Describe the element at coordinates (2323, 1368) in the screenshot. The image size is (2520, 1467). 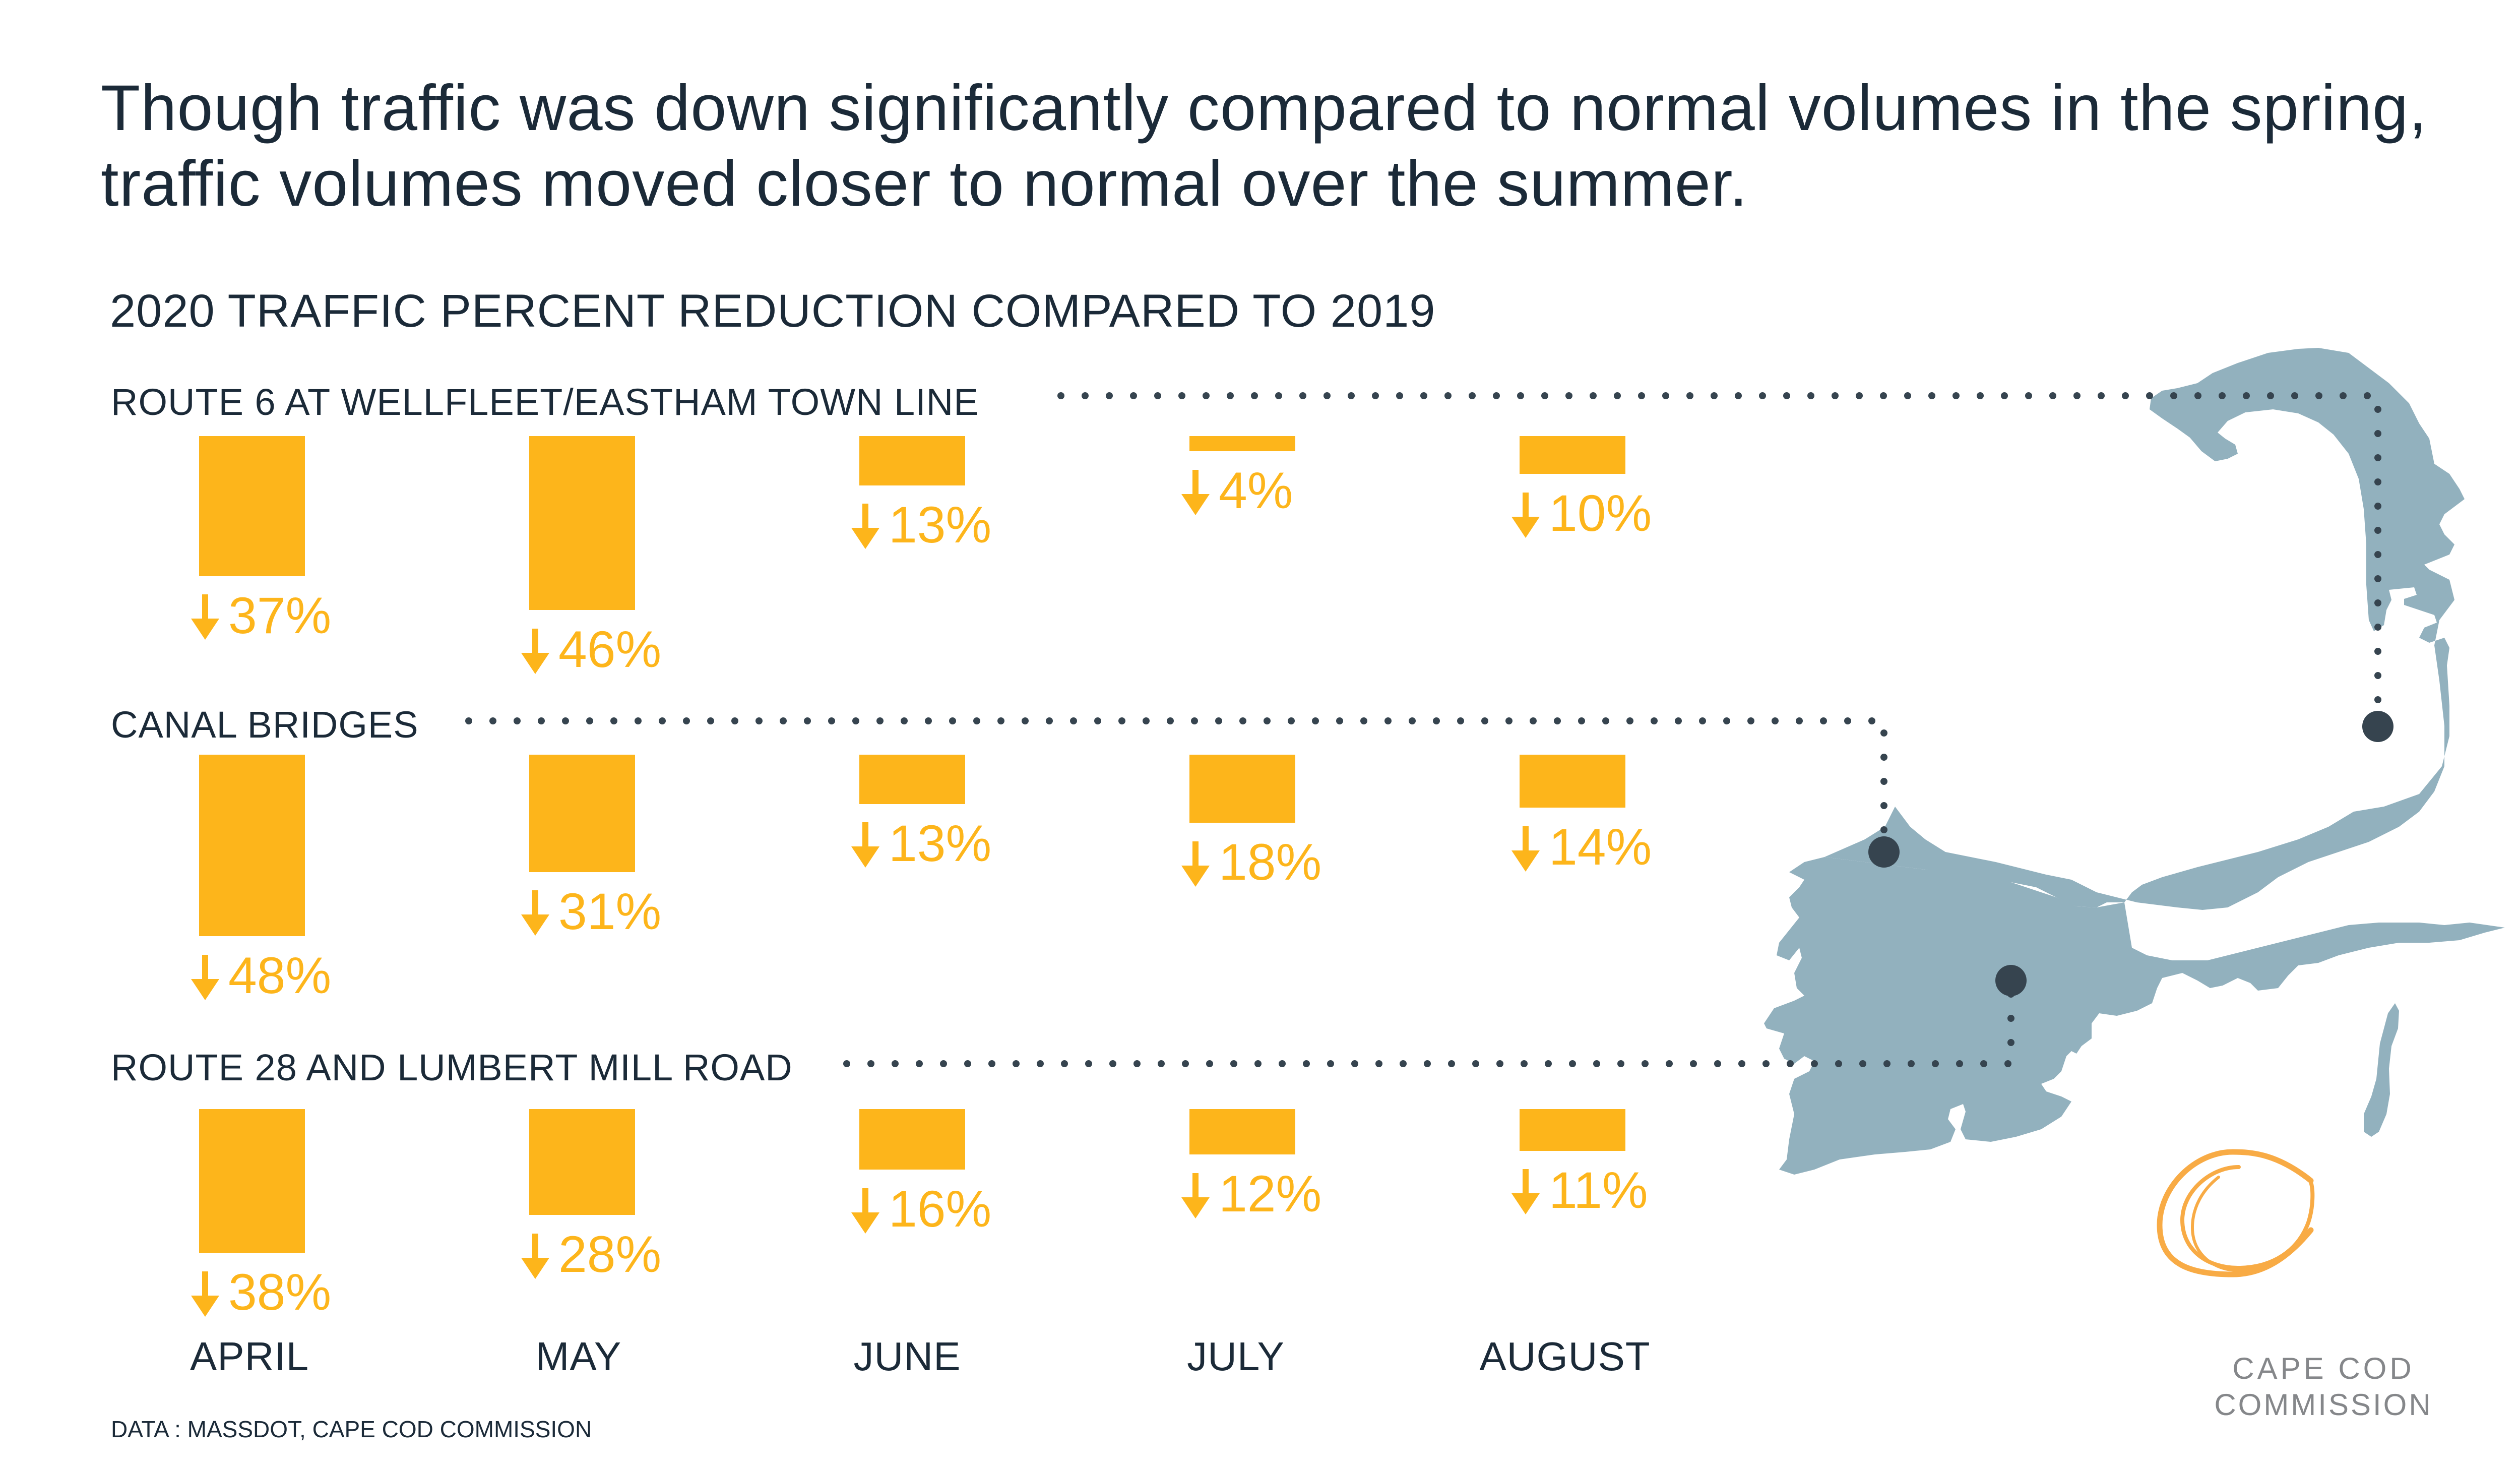
I see `logo-text-line1: CAPE COD` at that location.